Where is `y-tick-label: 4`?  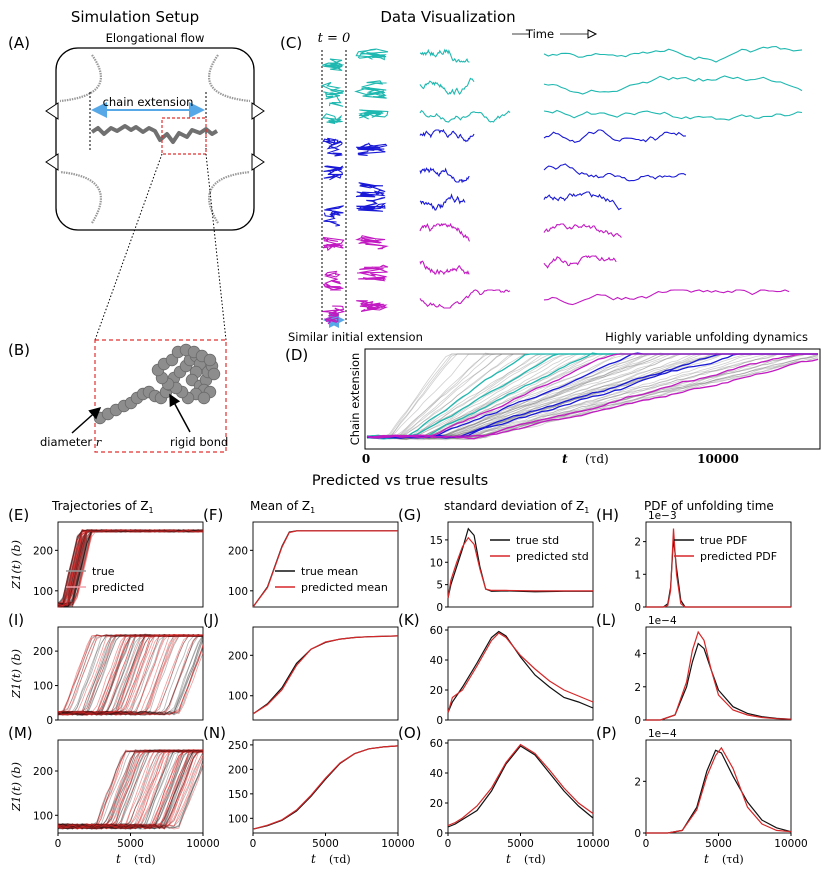 y-tick-label: 4 is located at coordinates (637, 655).